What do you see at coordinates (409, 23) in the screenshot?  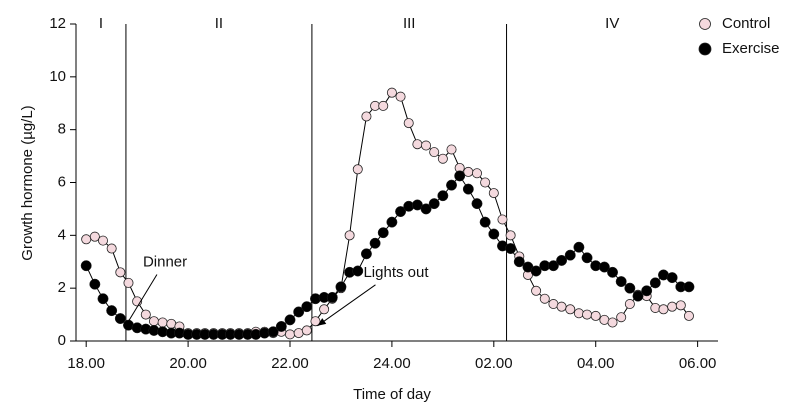 I see `phase-label: III` at bounding box center [409, 23].